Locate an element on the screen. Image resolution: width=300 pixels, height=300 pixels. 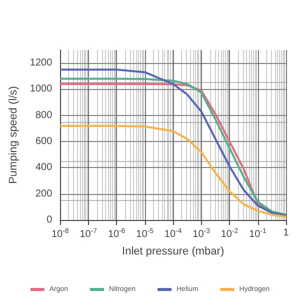
y-tick-label: 0 is located at coordinates (49, 220).